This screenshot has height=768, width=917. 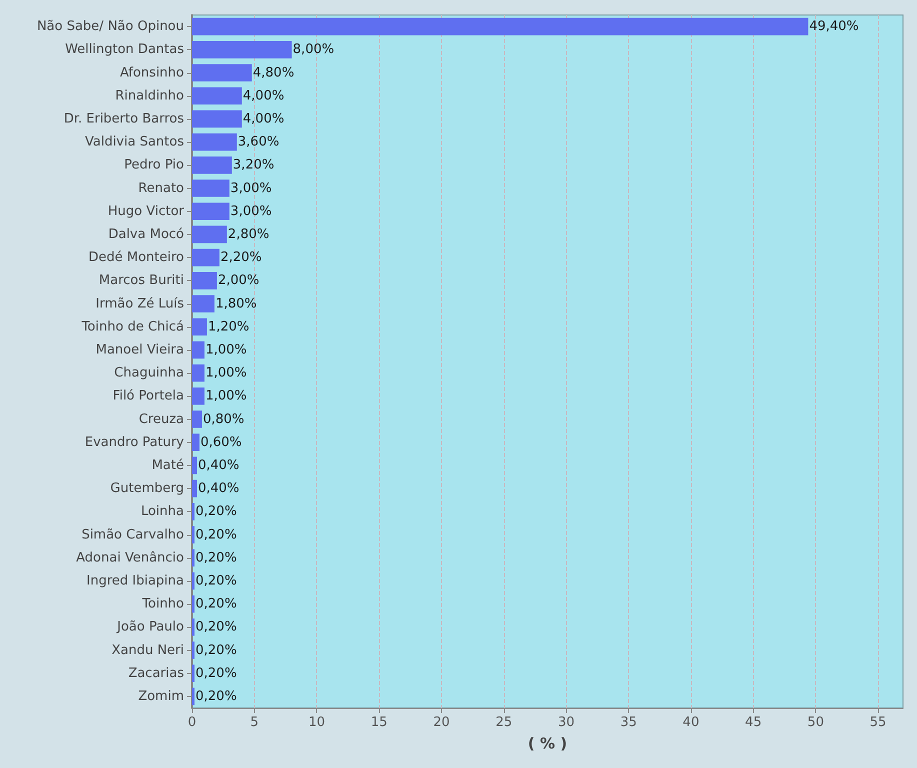 I want to click on x-tick-label: 40, so click(x=691, y=722).